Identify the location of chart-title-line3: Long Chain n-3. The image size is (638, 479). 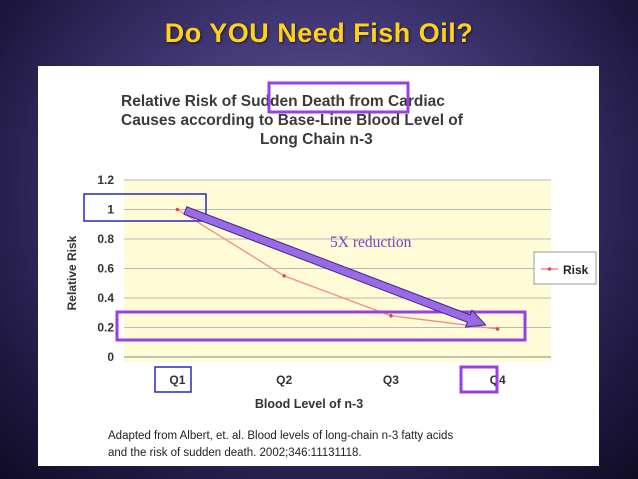
(316, 139).